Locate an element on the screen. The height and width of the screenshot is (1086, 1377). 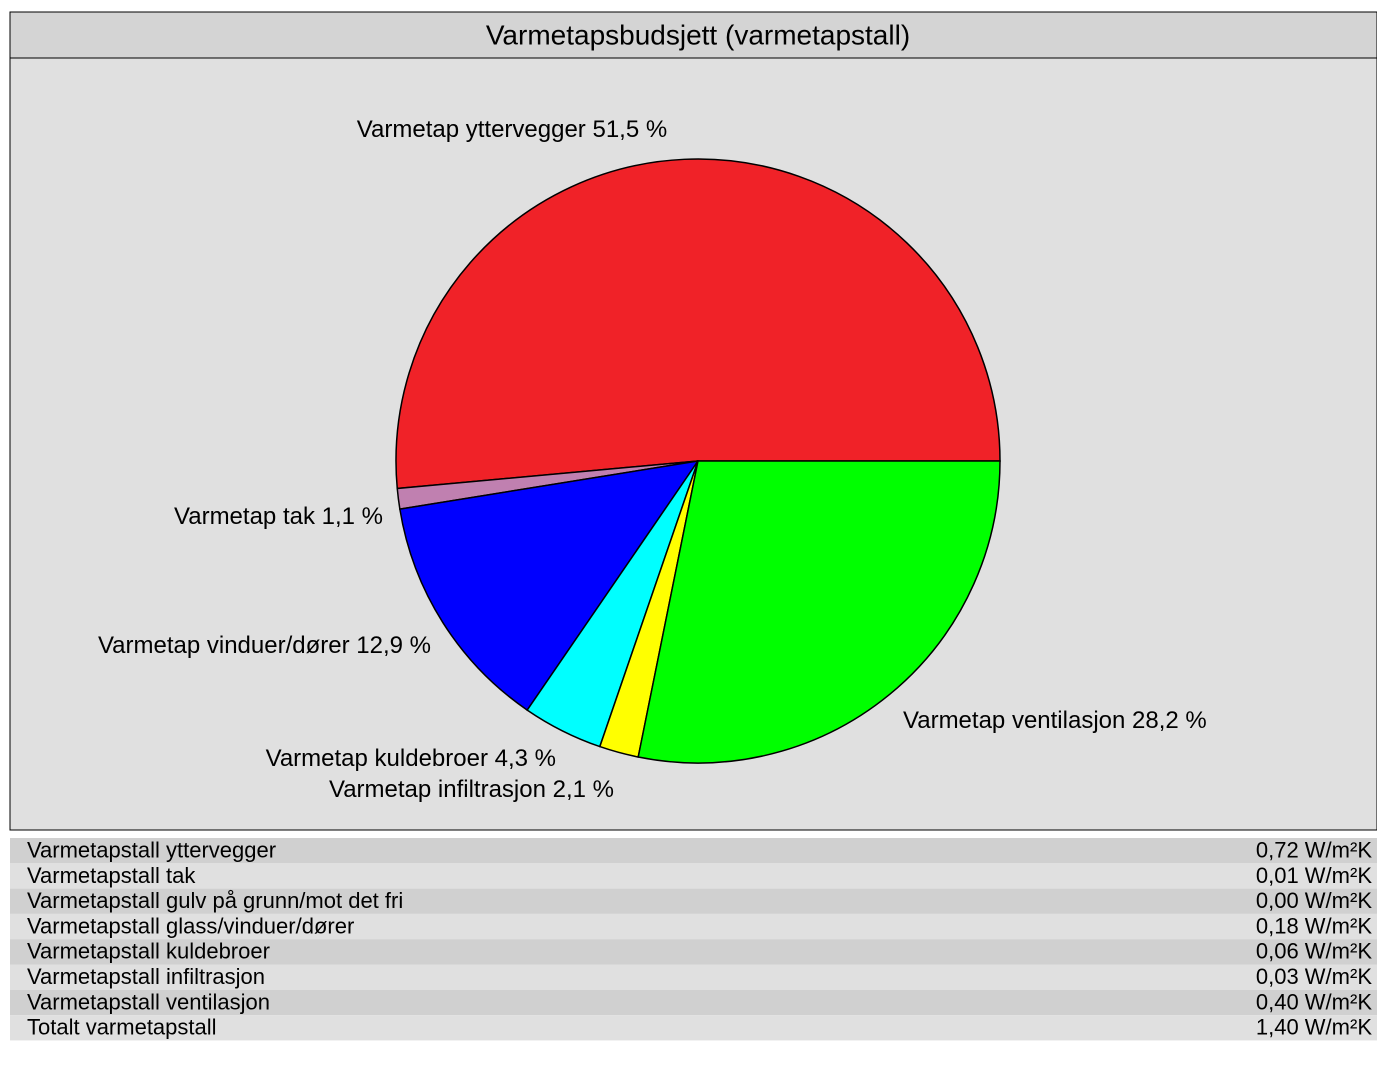
slice-name: Varmetap kuldebroer is located at coordinates (377, 758).